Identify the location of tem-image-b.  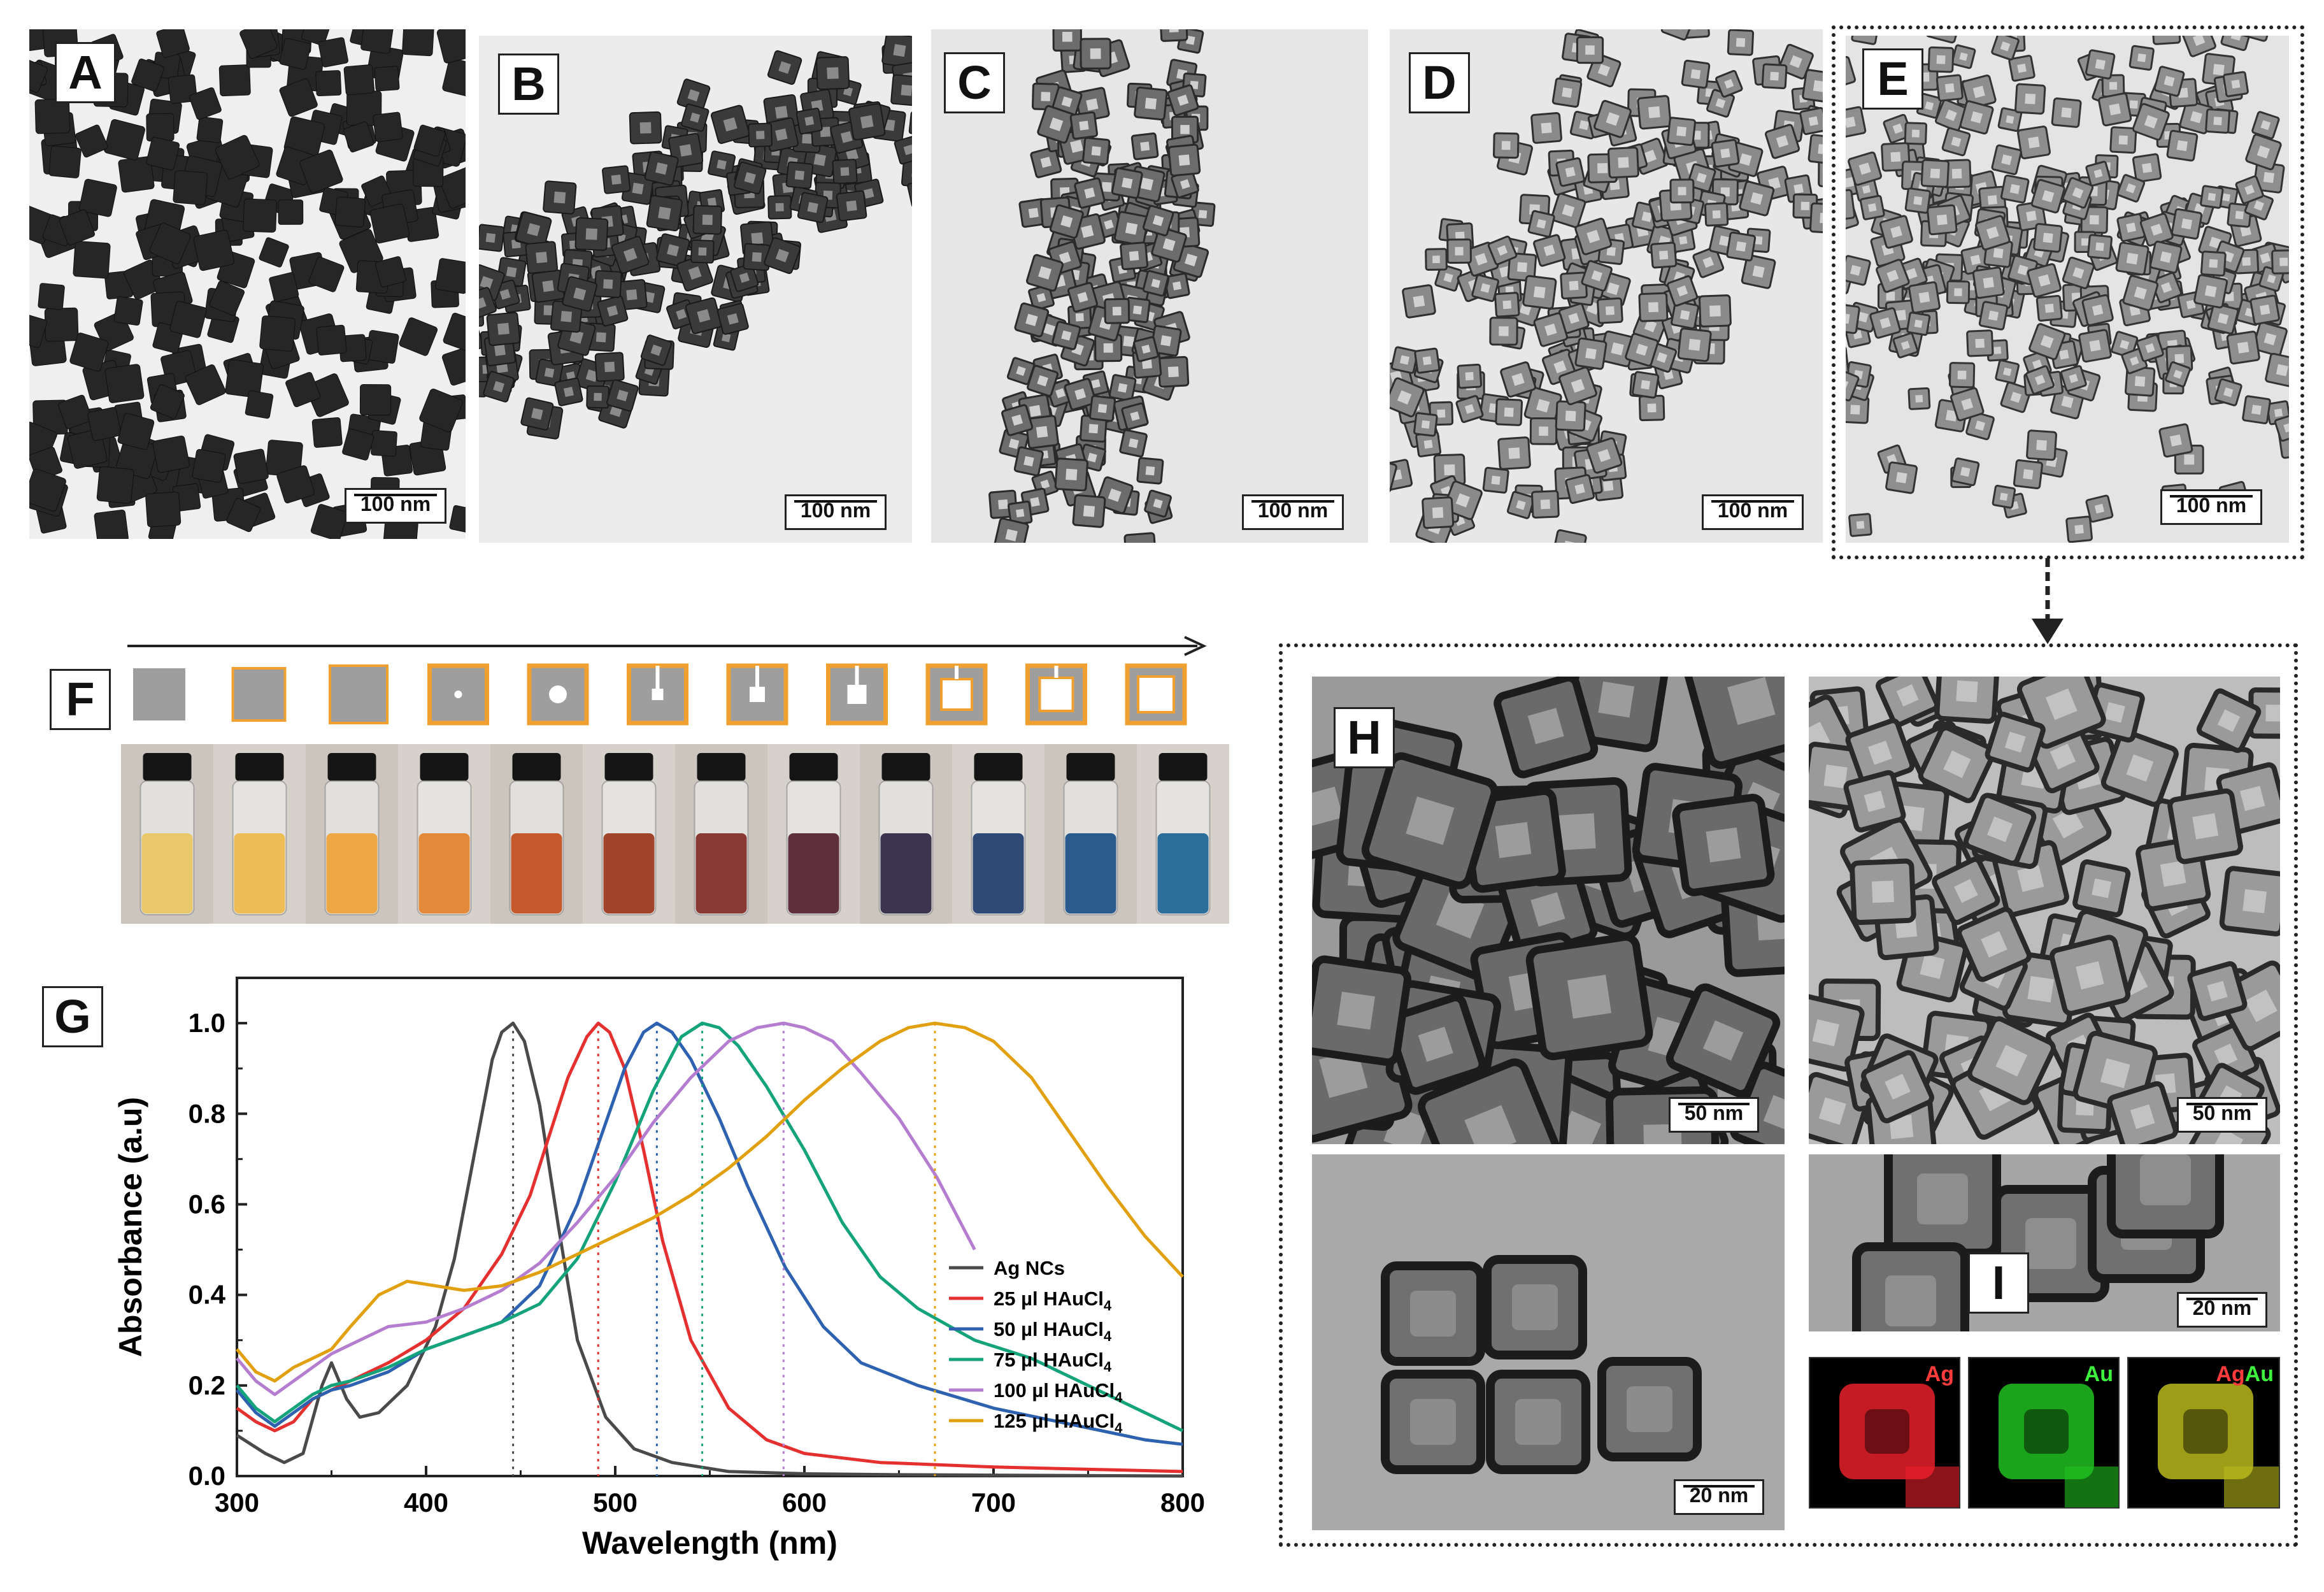
(695, 289).